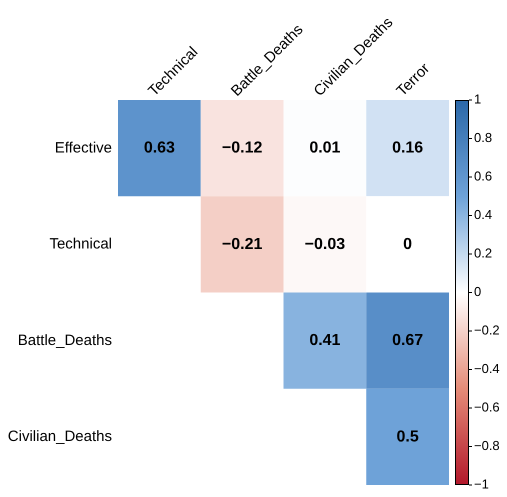 The width and height of the screenshot is (507, 497). I want to click on y-tick-label: Civilian_Deaths, so click(60, 437).